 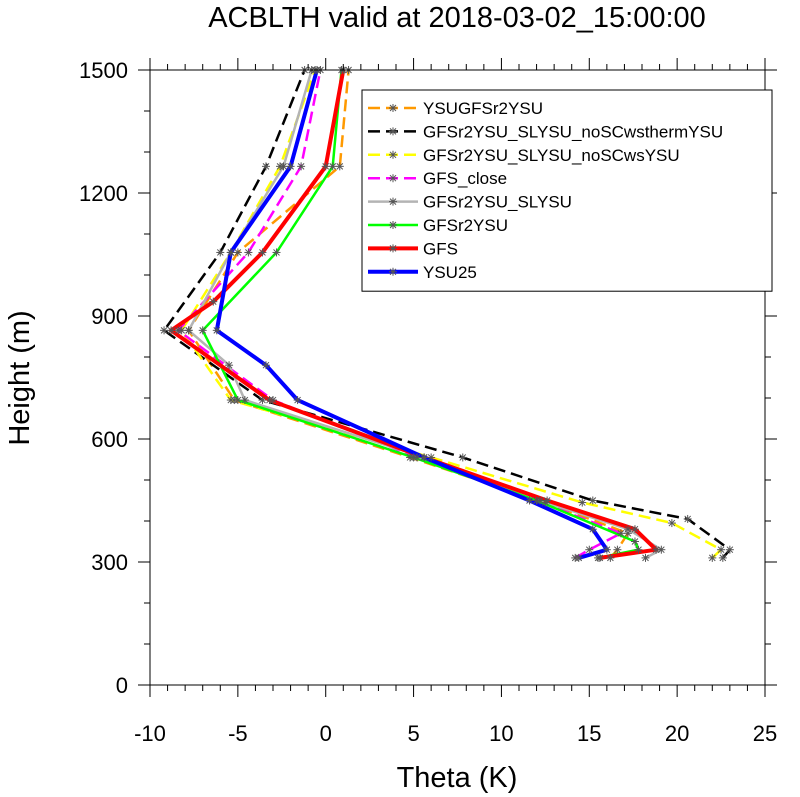 What do you see at coordinates (150, 733) in the screenshot?
I see `x-tick-label: -10` at bounding box center [150, 733].